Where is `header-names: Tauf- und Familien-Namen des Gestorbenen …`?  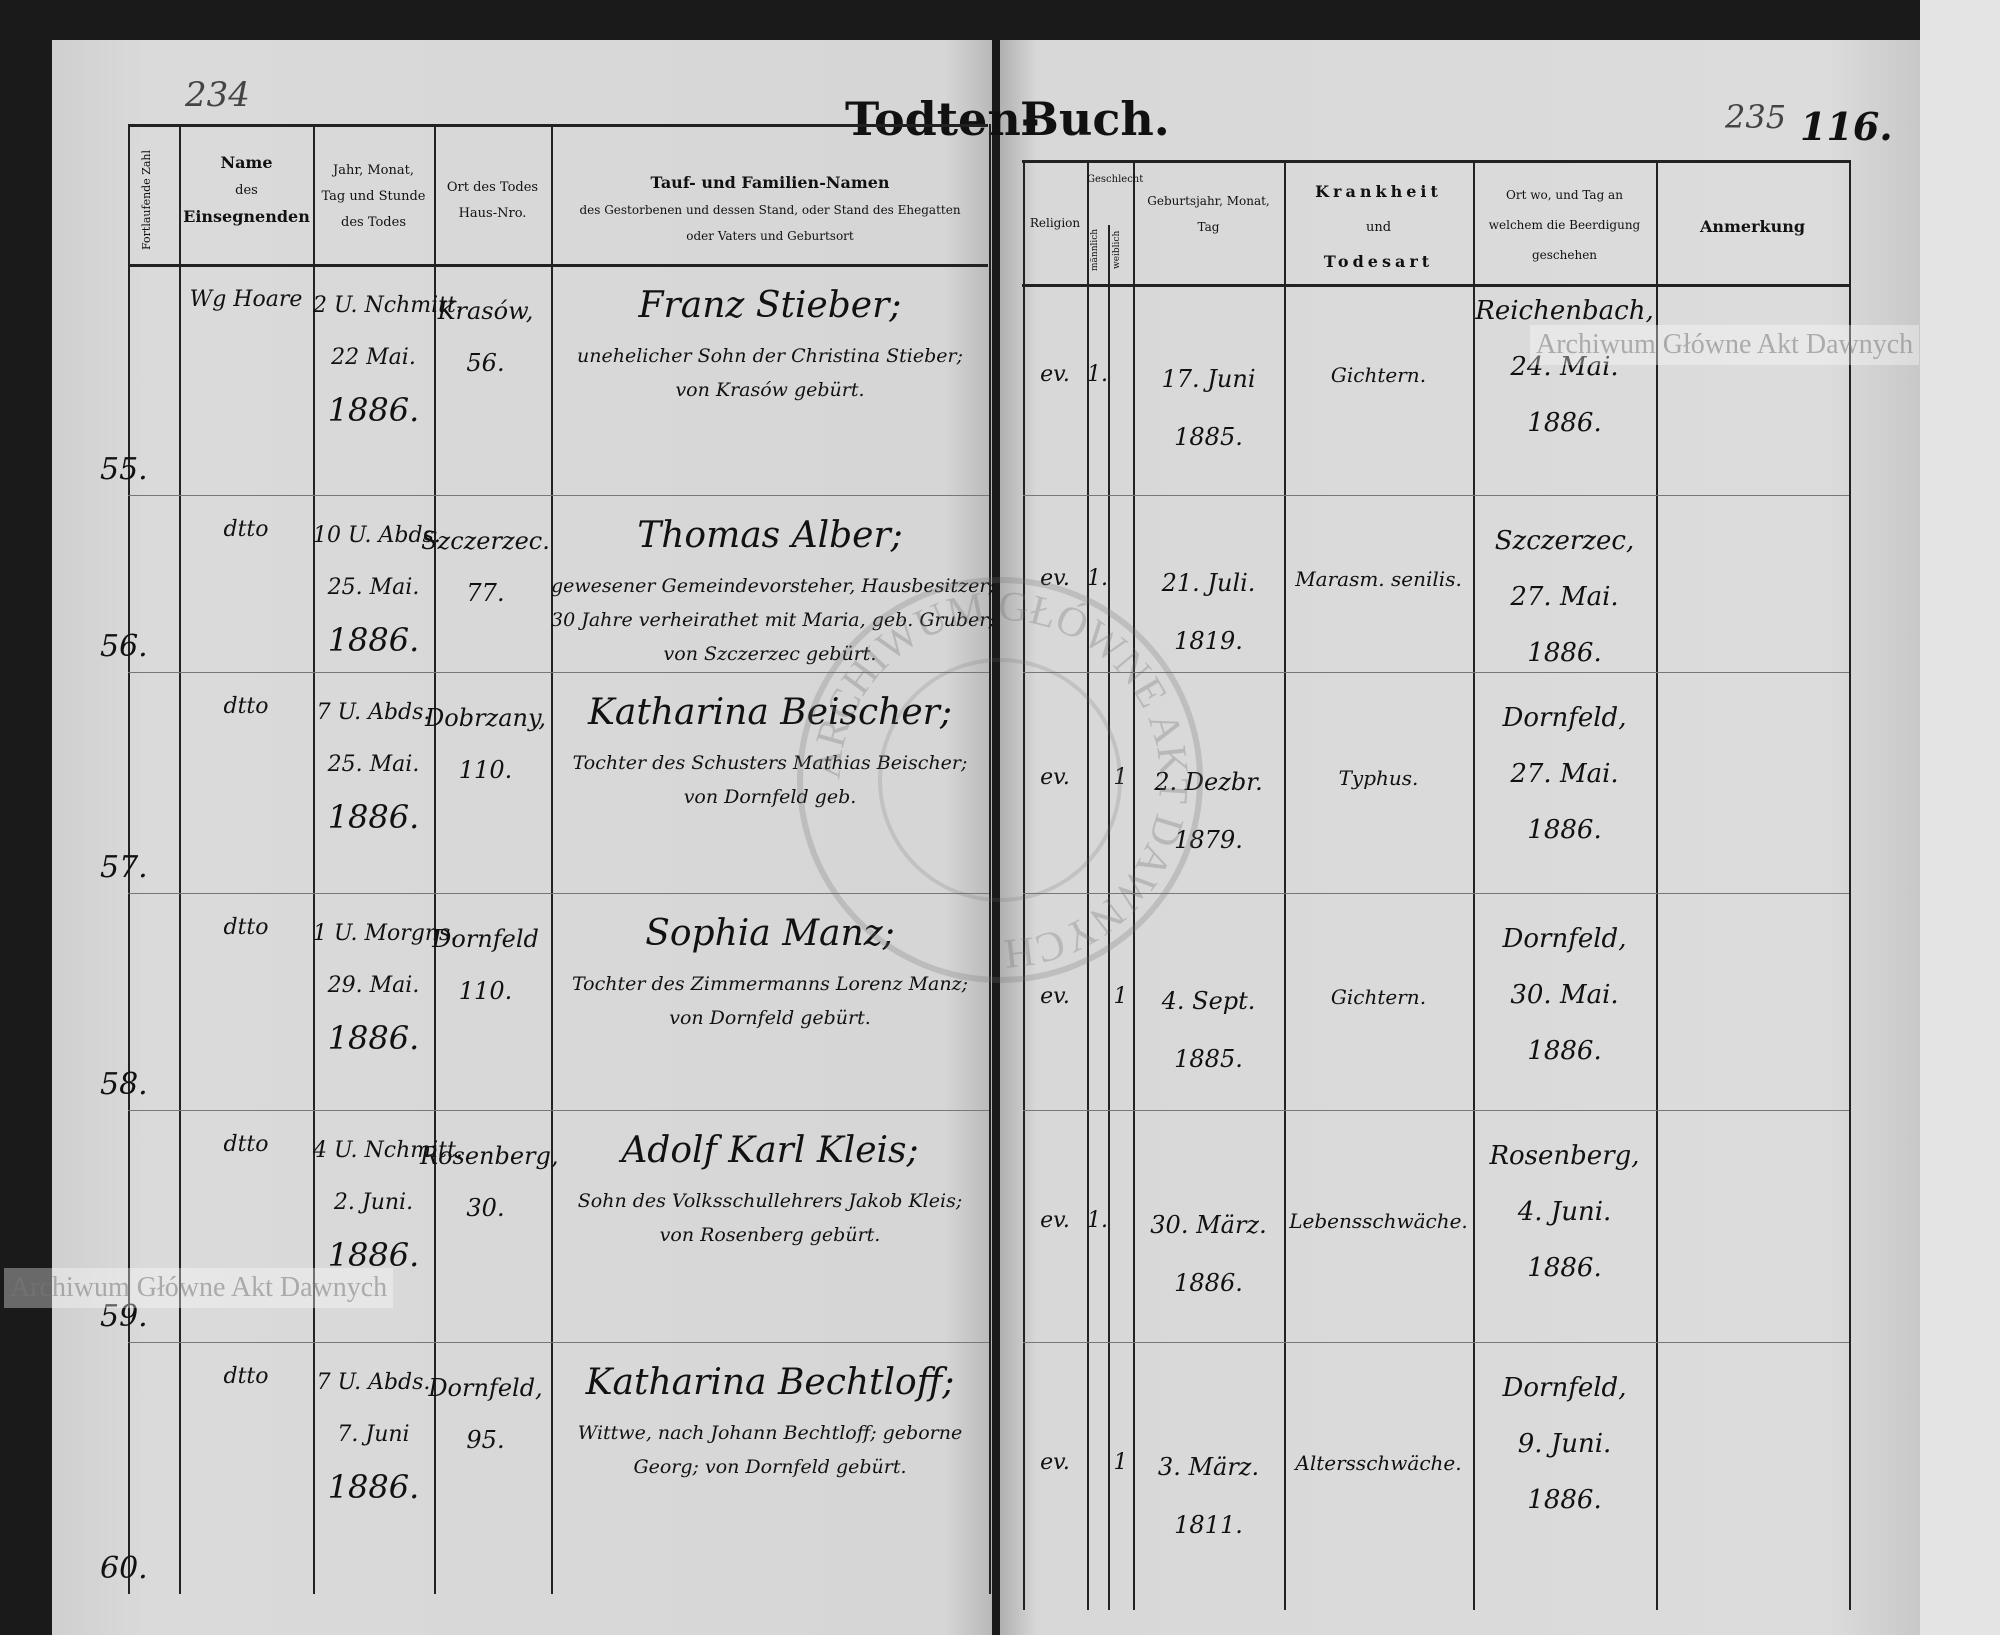 header-names: Tauf- und Familien-Namen des Gestorbenen … is located at coordinates (770, 208).